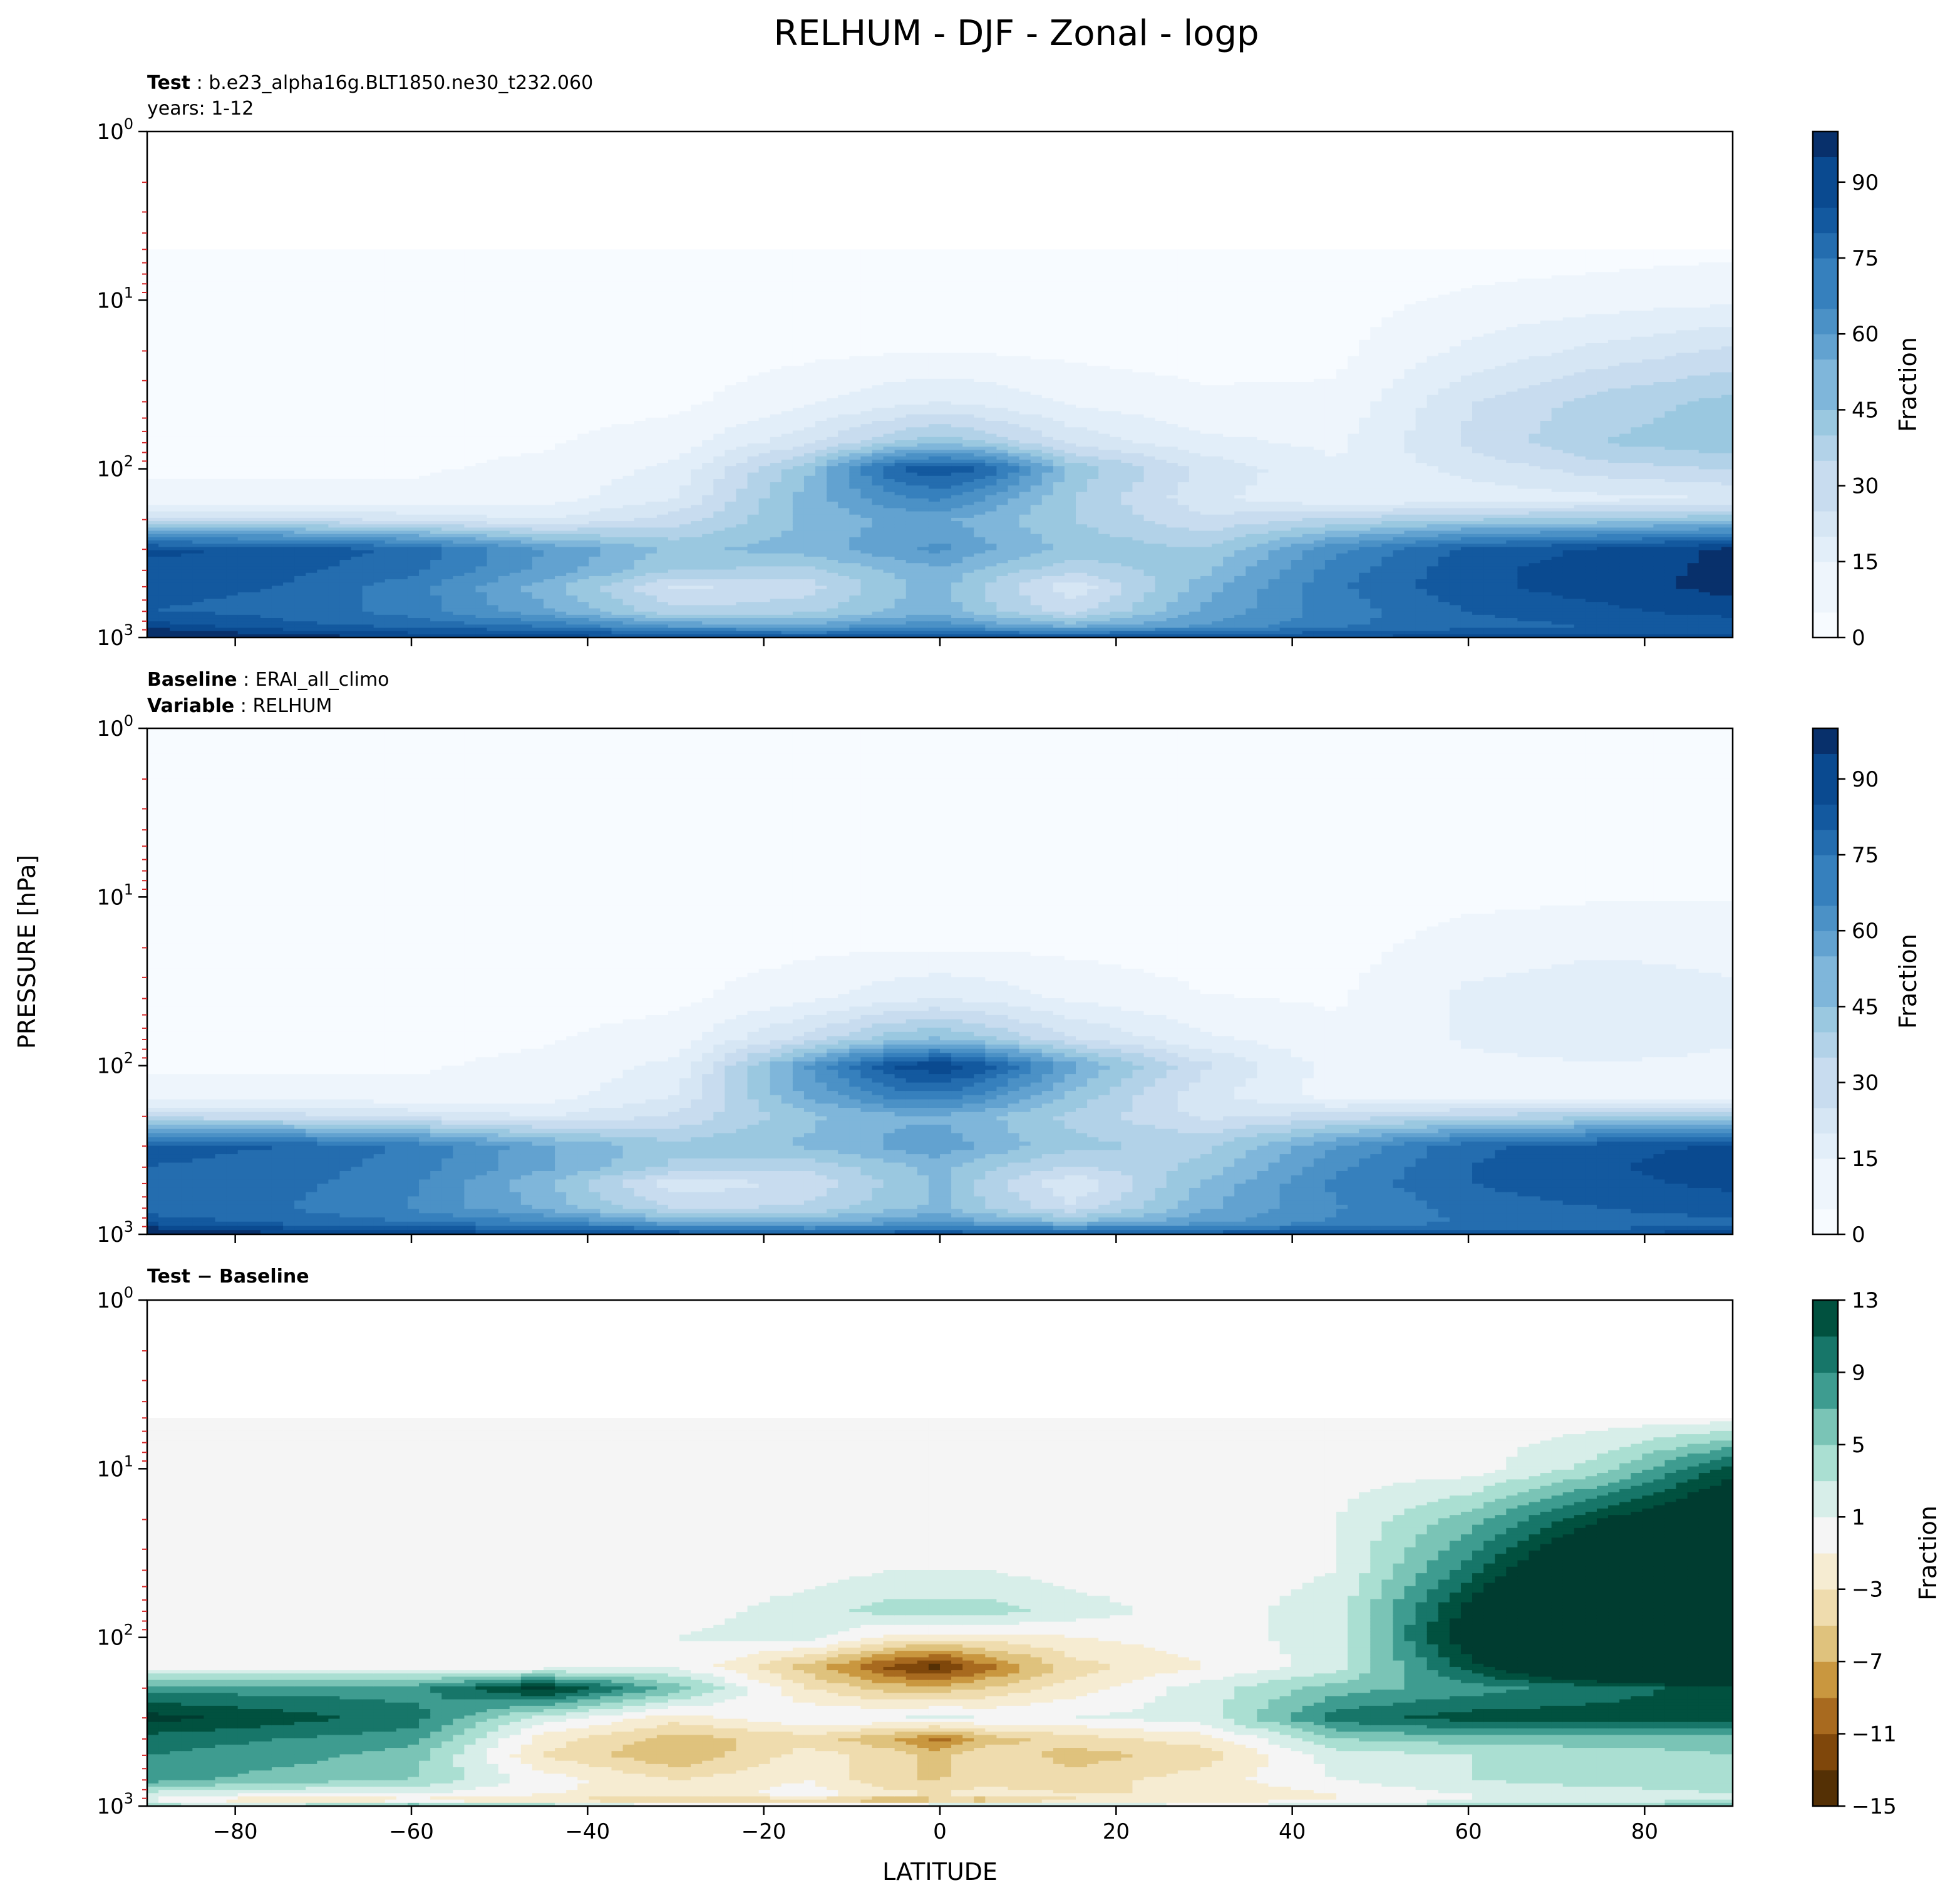 The height and width of the screenshot is (1900, 1960). What do you see at coordinates (168, 83) in the screenshot?
I see `header-bold: Test` at bounding box center [168, 83].